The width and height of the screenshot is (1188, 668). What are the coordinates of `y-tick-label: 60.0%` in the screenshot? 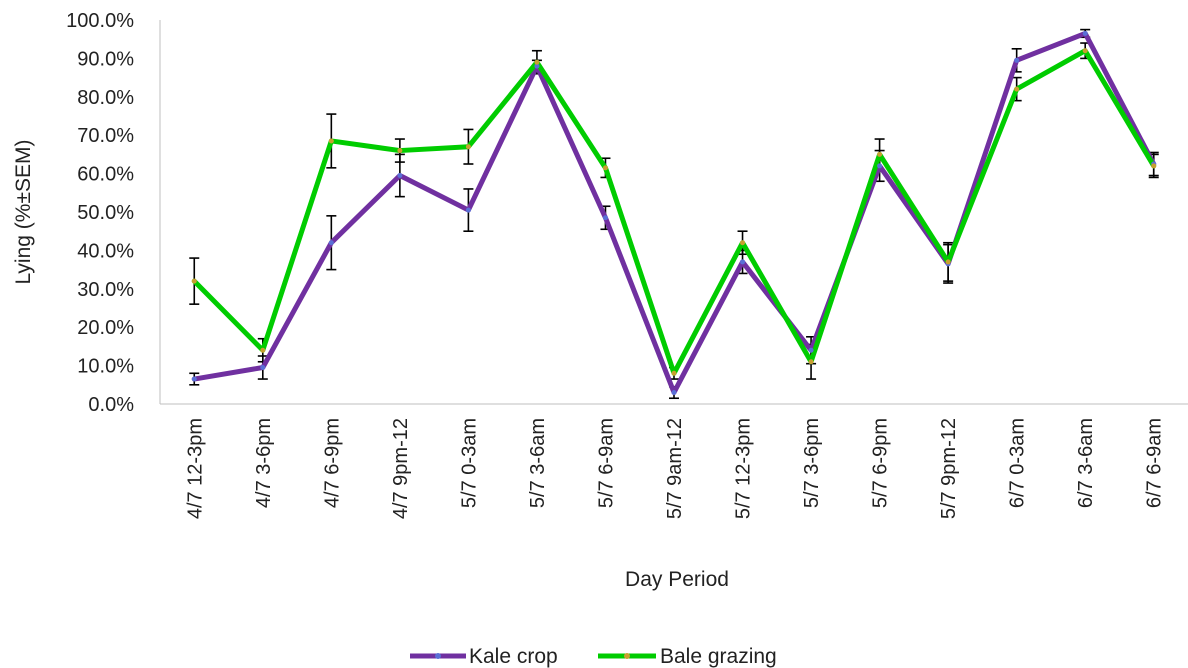 It's located at (105, 175).